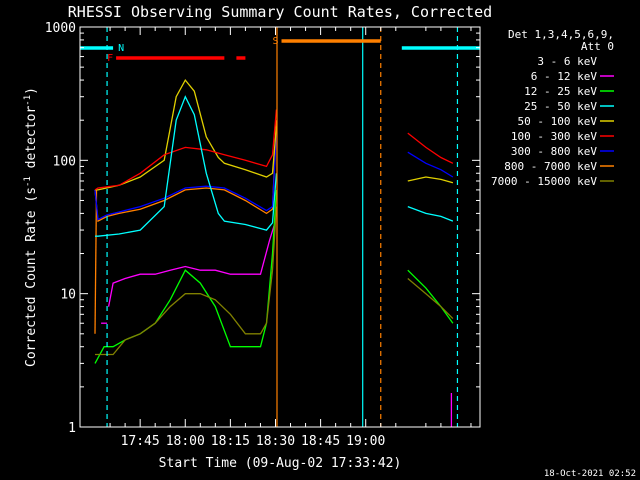  What do you see at coordinates (230, 441) in the screenshot?
I see `x-tick-label-2: 18:15` at bounding box center [230, 441].